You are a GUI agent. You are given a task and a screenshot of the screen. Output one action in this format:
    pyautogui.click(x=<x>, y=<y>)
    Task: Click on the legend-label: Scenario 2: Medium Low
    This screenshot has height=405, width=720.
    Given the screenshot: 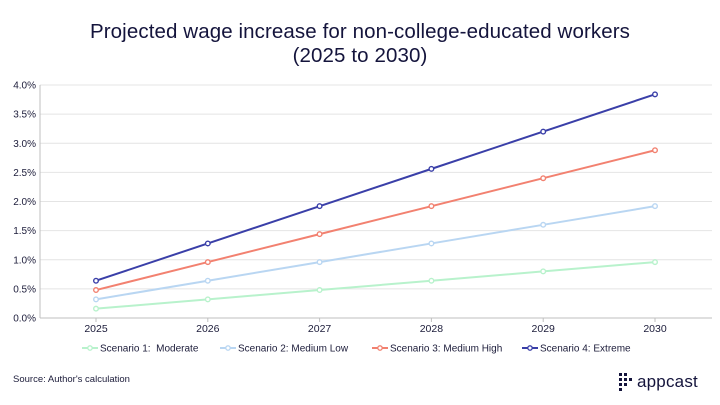 What is the action you would take?
    pyautogui.click(x=293, y=349)
    